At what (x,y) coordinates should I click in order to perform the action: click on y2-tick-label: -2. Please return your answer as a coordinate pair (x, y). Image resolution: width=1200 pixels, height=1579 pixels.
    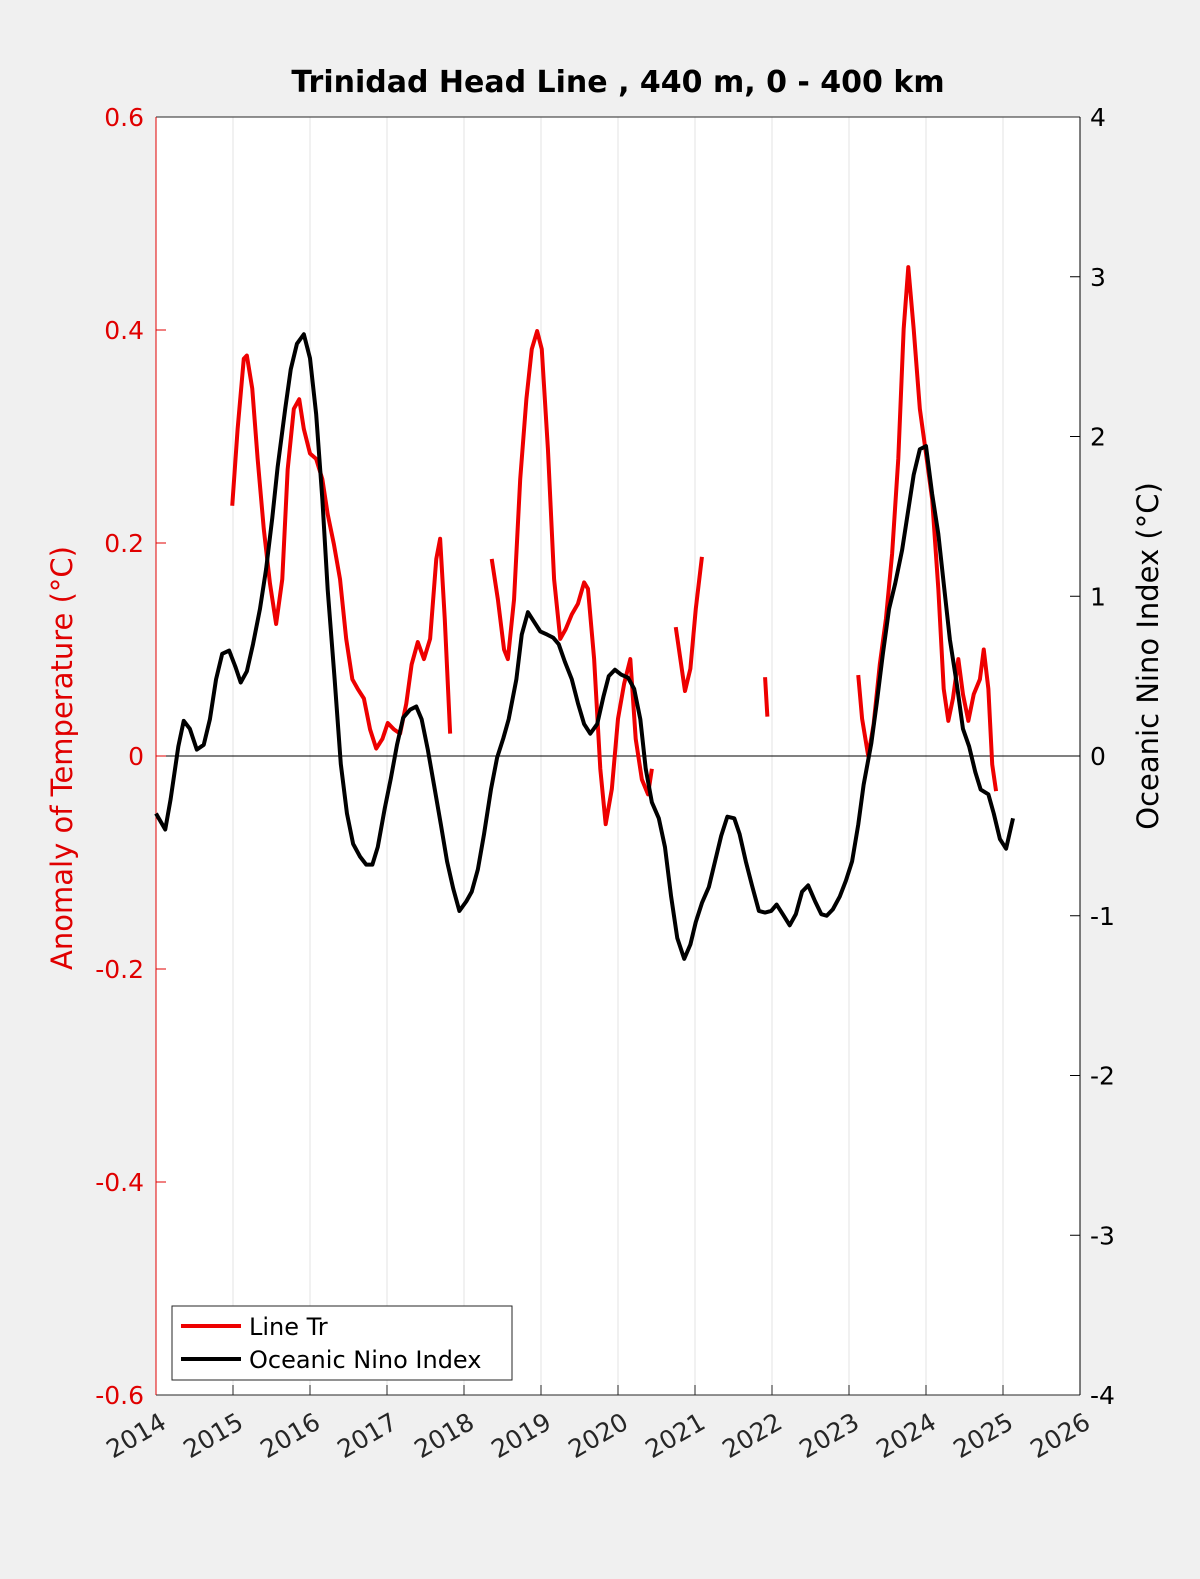
    Looking at the image, I should click on (1102, 1076).